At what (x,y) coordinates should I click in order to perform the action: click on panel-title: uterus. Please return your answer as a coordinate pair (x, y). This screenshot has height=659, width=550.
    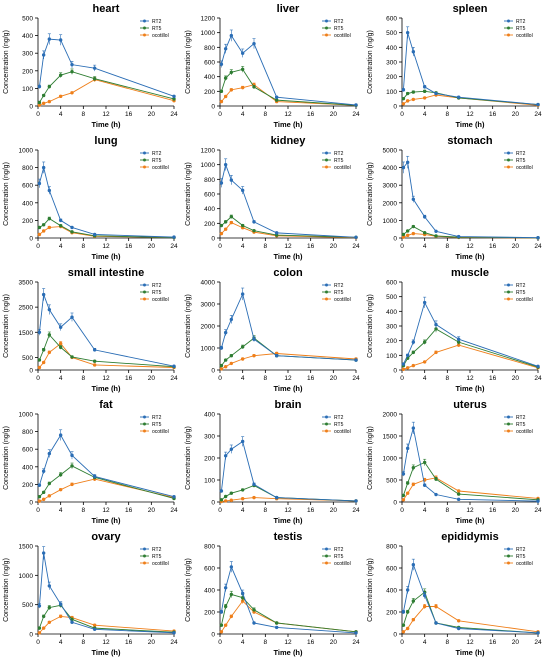
    Looking at the image, I should click on (470, 405).